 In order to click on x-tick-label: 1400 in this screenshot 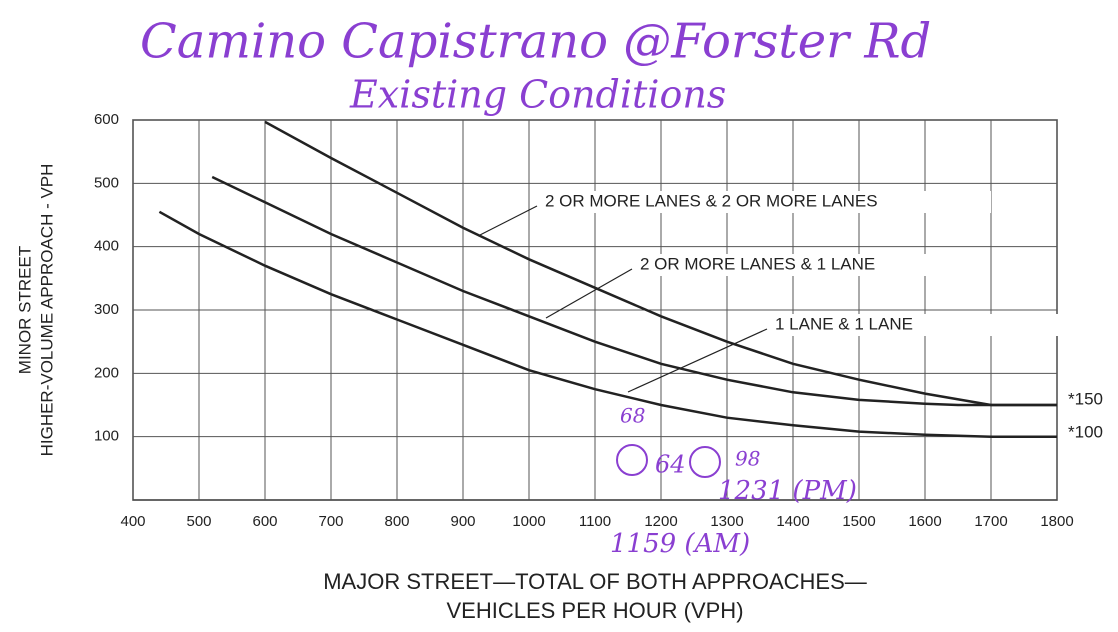, I will do `click(792, 521)`.